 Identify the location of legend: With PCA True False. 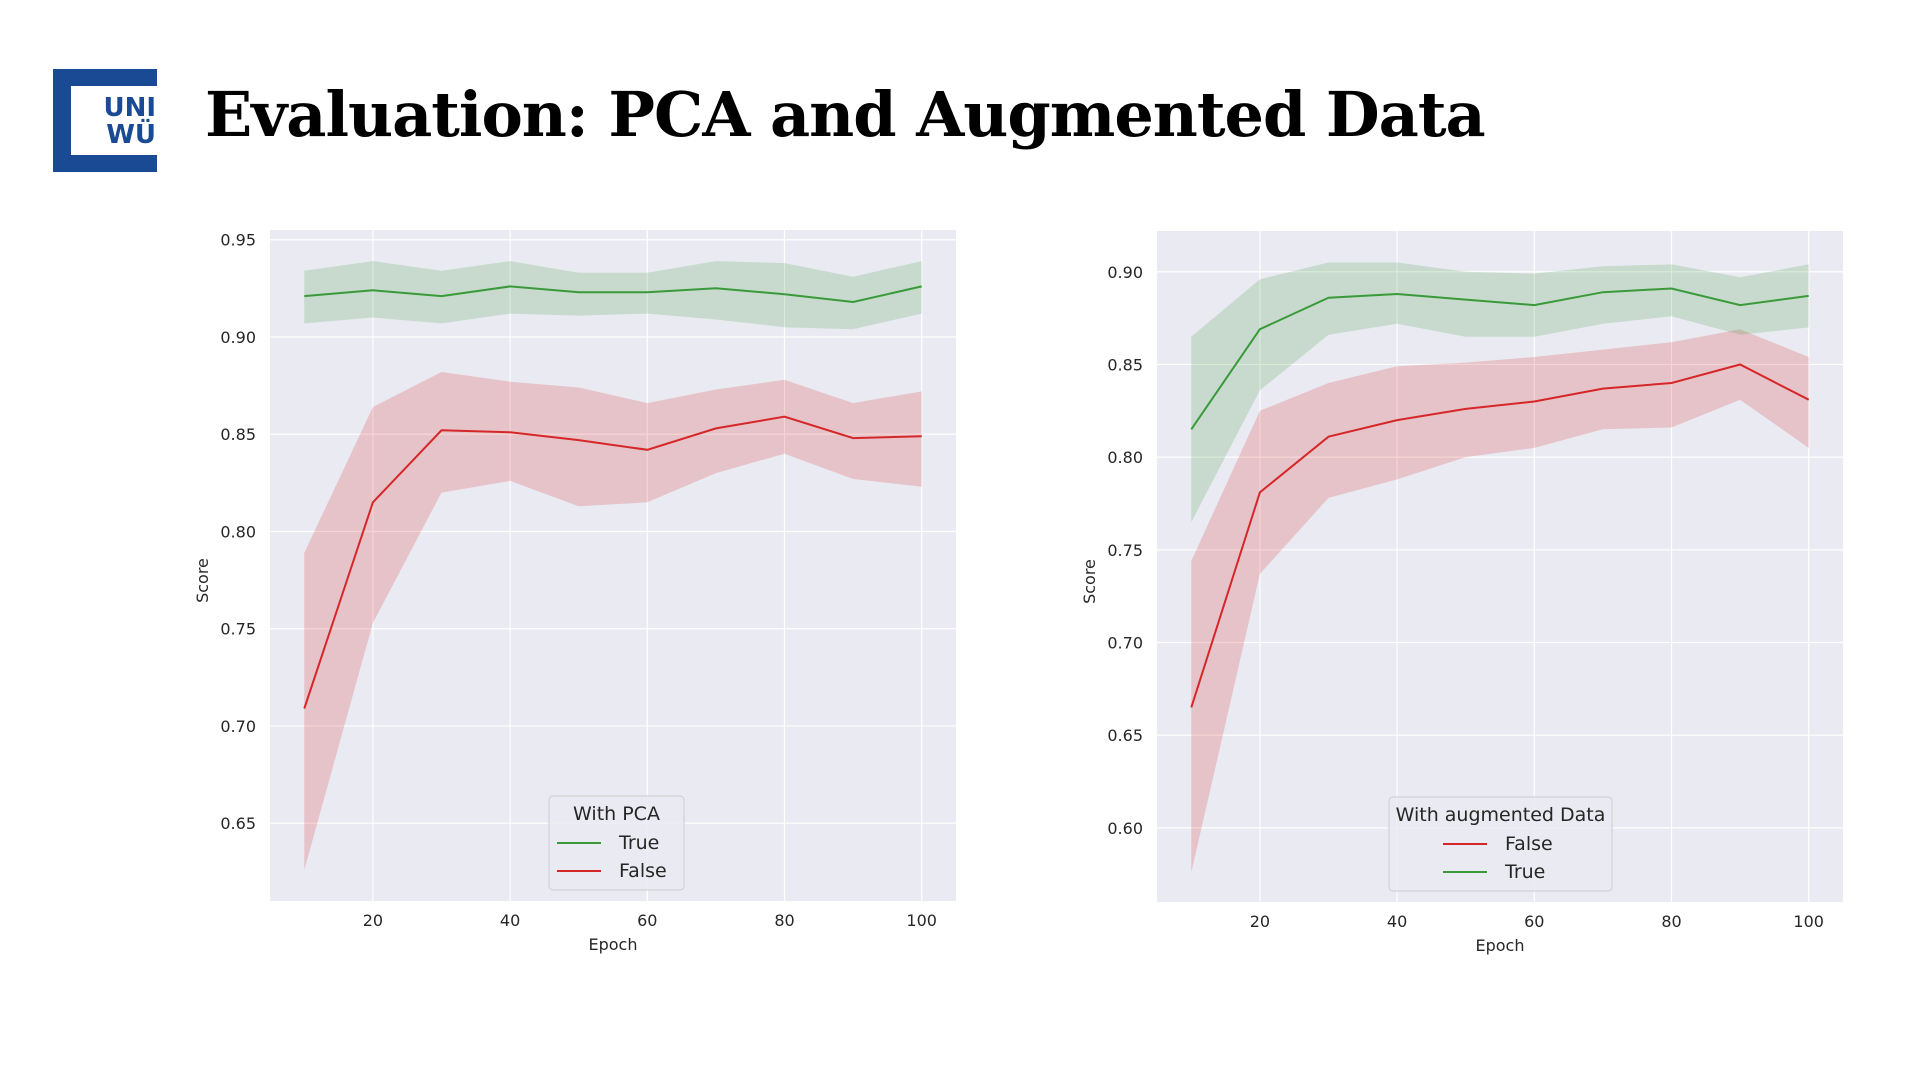
(616, 843).